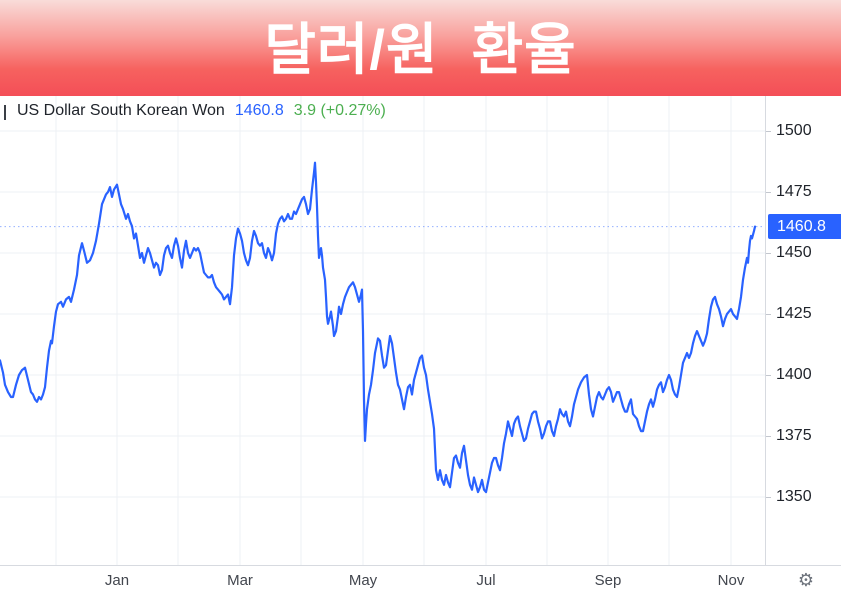  I want to click on time-axis-label: Mar, so click(240, 580).